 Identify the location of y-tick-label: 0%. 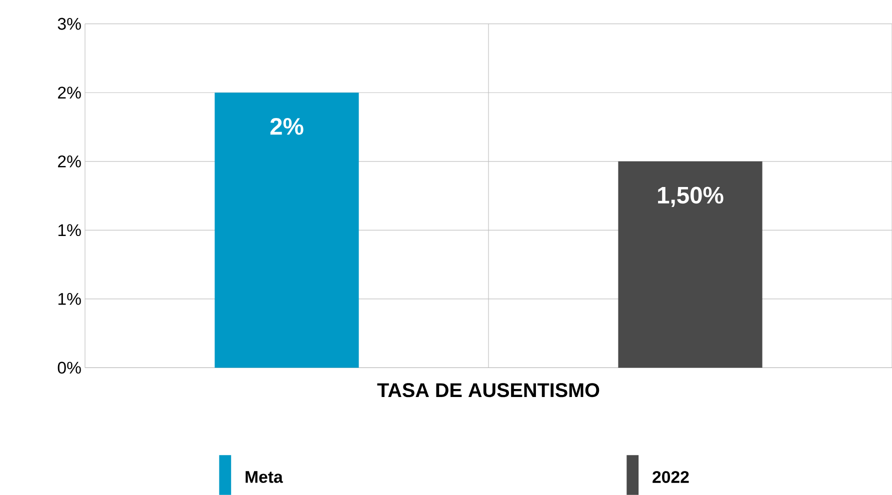
(69, 368).